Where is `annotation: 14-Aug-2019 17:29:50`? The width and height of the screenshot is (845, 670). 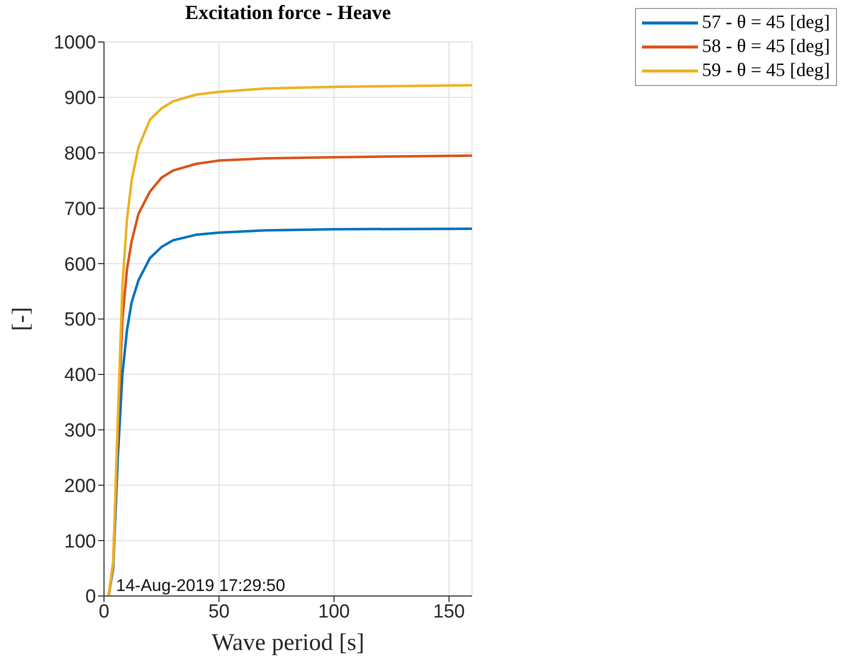 annotation: 14-Aug-2019 17:29:50 is located at coordinates (201, 586).